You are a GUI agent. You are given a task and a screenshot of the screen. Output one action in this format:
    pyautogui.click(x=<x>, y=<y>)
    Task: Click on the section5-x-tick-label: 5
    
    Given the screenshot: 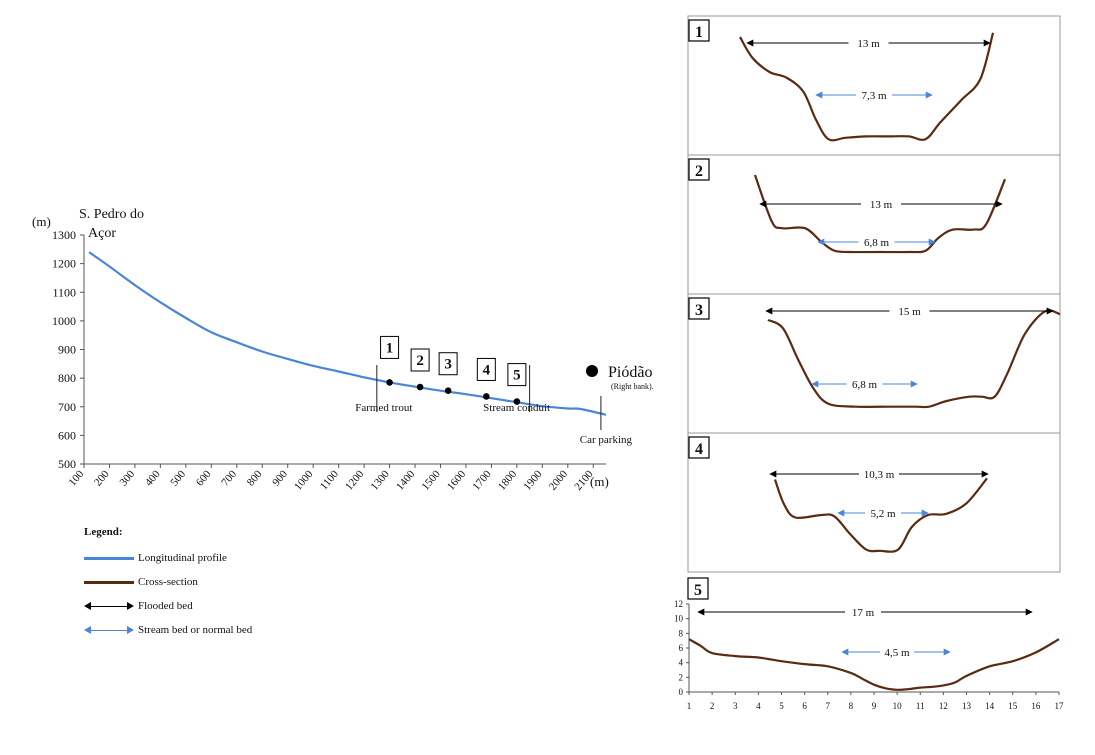 What is the action you would take?
    pyautogui.click(x=781, y=706)
    